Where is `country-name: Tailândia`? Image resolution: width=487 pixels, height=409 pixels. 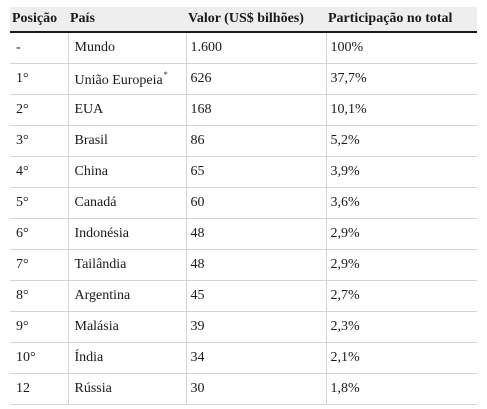
country-name: Tailândia is located at coordinates (100, 264).